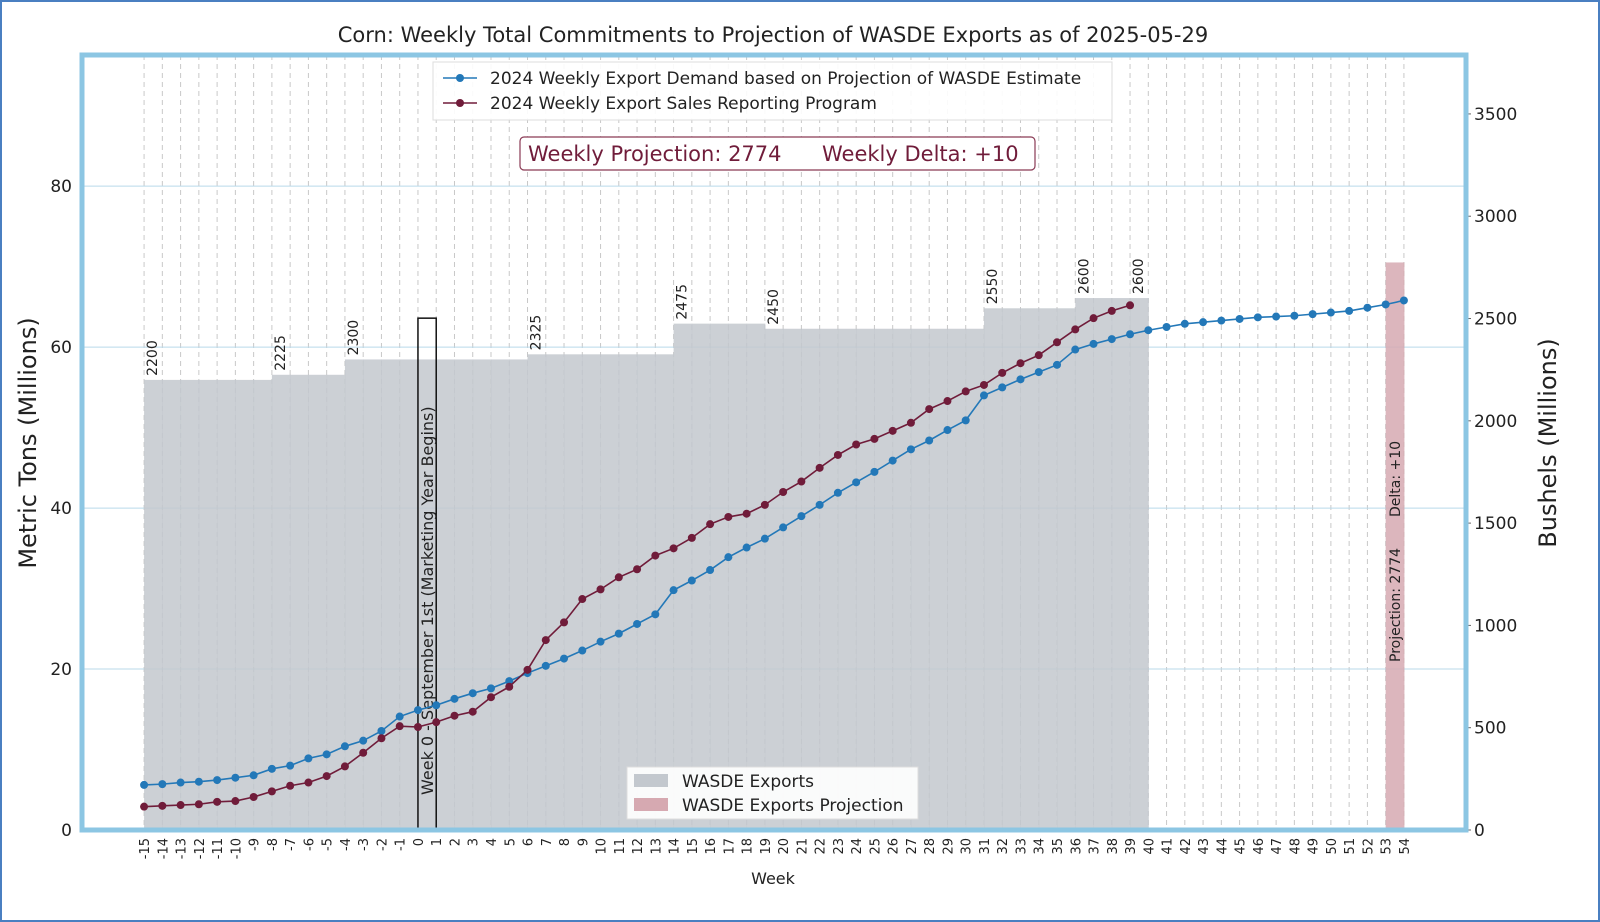 The image size is (1600, 922). What do you see at coordinates (920, 154) in the screenshot?
I see `summary-text: Weekly Delta: +10` at bounding box center [920, 154].